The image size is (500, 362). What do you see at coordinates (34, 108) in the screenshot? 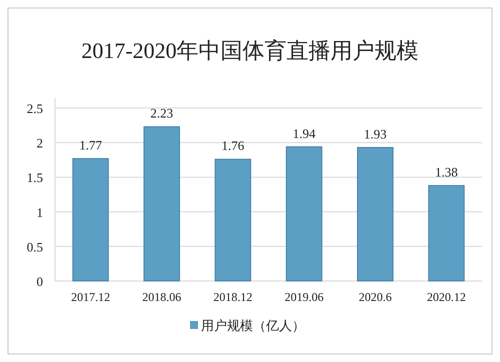
I see `y-tick-label: 2.5` at bounding box center [34, 108].